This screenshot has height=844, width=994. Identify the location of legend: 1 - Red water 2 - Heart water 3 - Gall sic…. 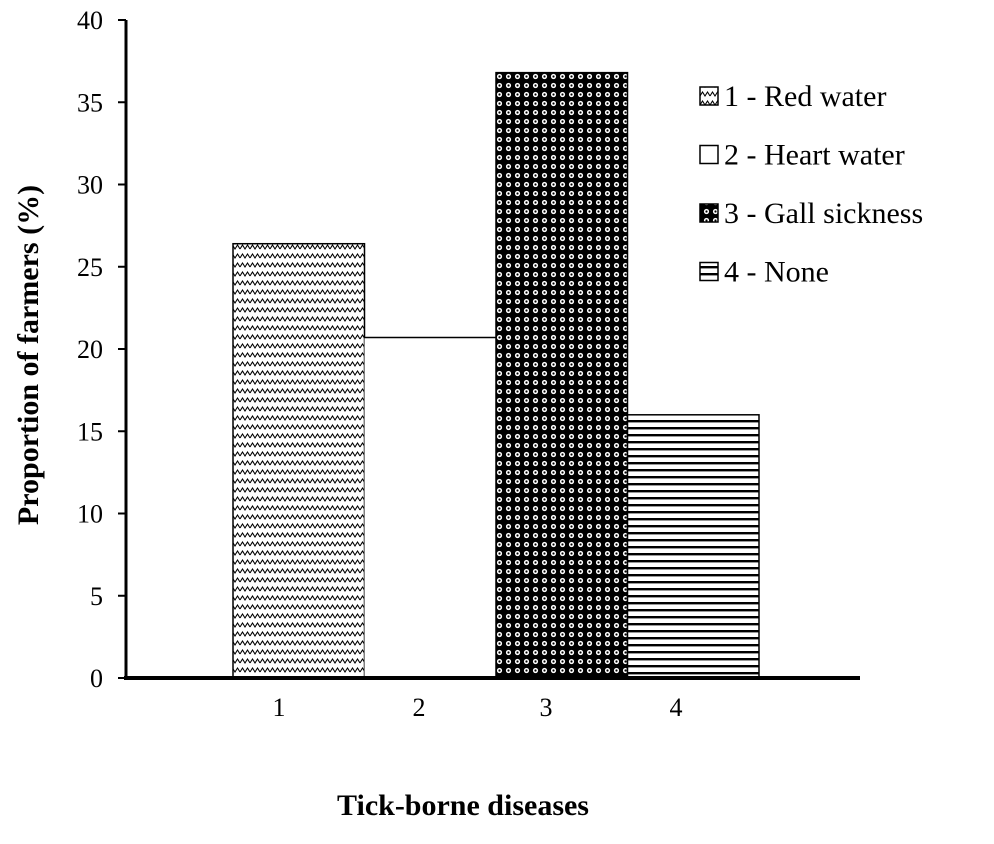
(811, 184).